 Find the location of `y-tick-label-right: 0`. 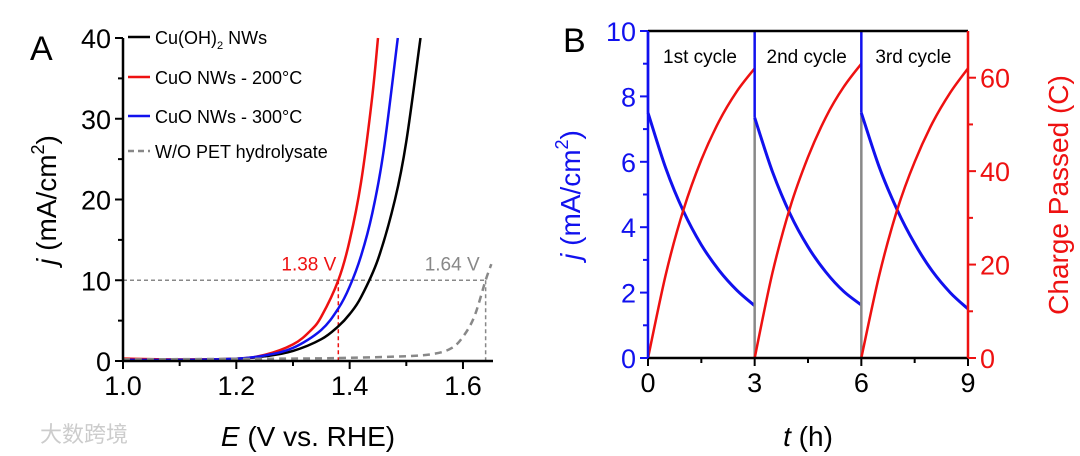

y-tick-label-right: 0 is located at coordinates (987, 359).